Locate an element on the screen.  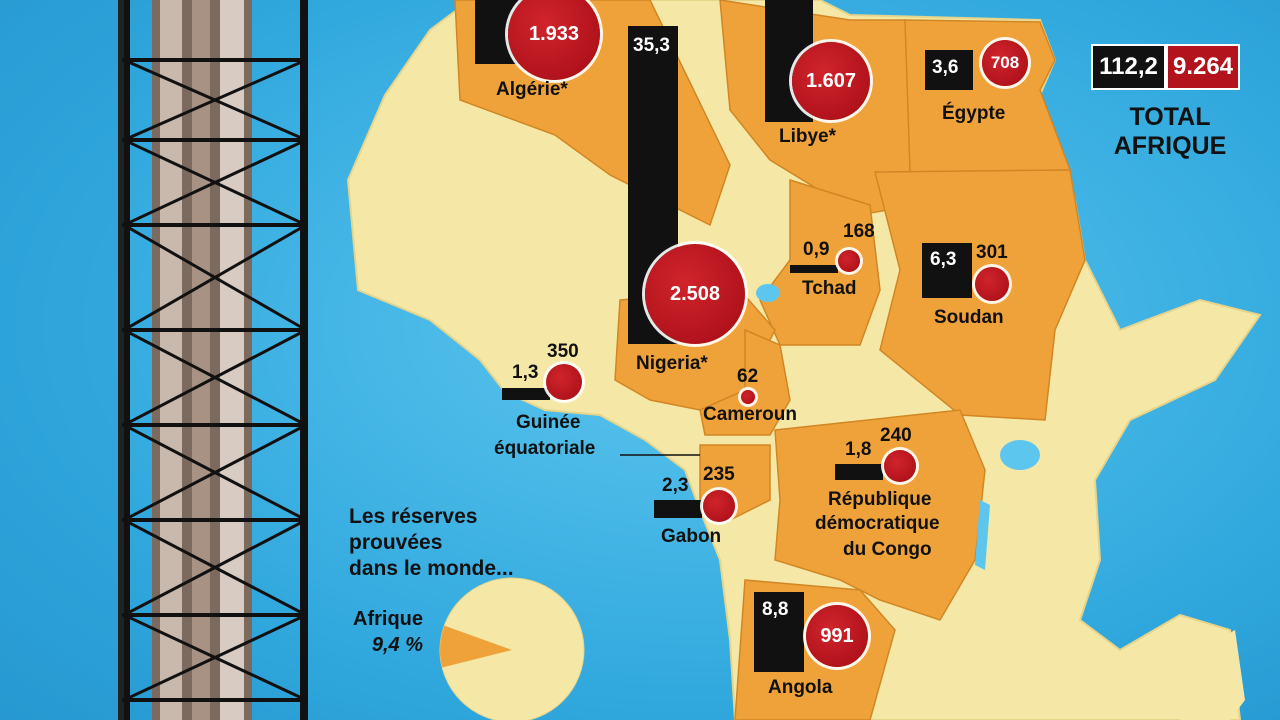
oil-bar-gabon is located at coordinates (678, 509).